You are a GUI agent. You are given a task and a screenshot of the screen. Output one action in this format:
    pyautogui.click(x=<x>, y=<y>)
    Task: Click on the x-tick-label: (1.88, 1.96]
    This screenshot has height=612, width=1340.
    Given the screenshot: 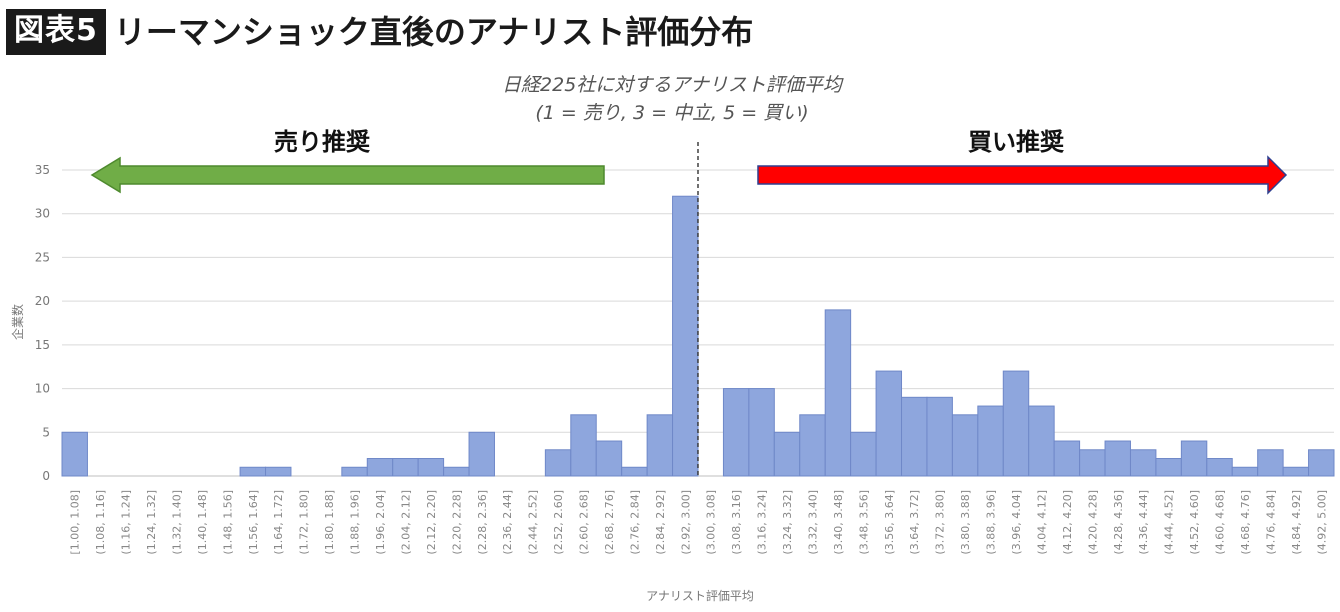 What is the action you would take?
    pyautogui.click(x=355, y=522)
    